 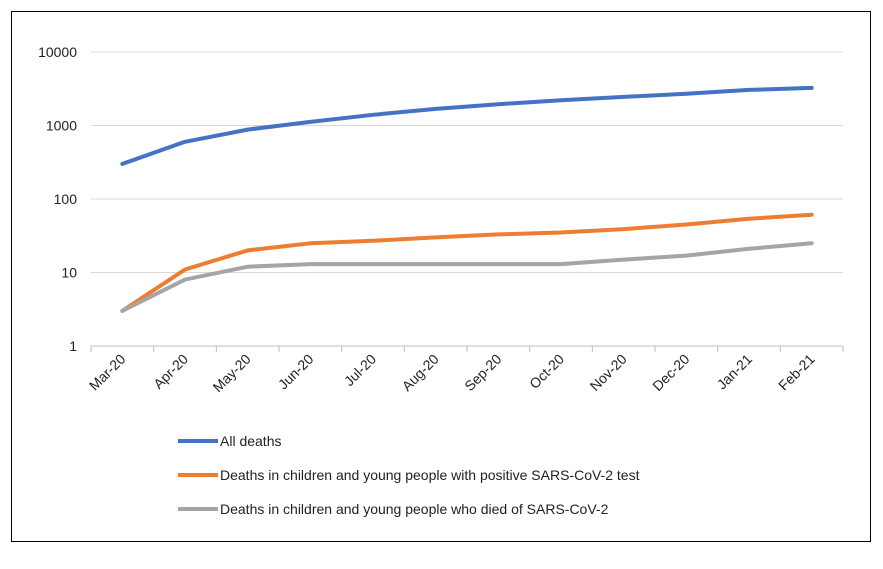 What do you see at coordinates (107, 372) in the screenshot?
I see `x-tick-label: Mar-20` at bounding box center [107, 372].